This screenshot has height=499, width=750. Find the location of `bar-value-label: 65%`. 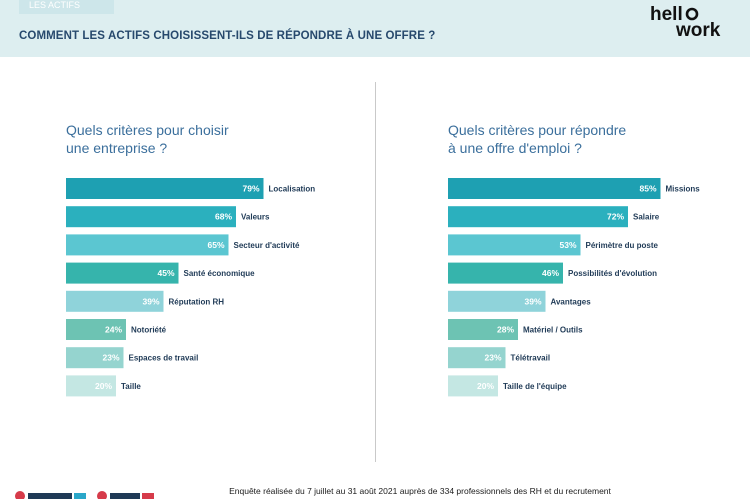

bar-value-label: 65% is located at coordinates (215, 245).